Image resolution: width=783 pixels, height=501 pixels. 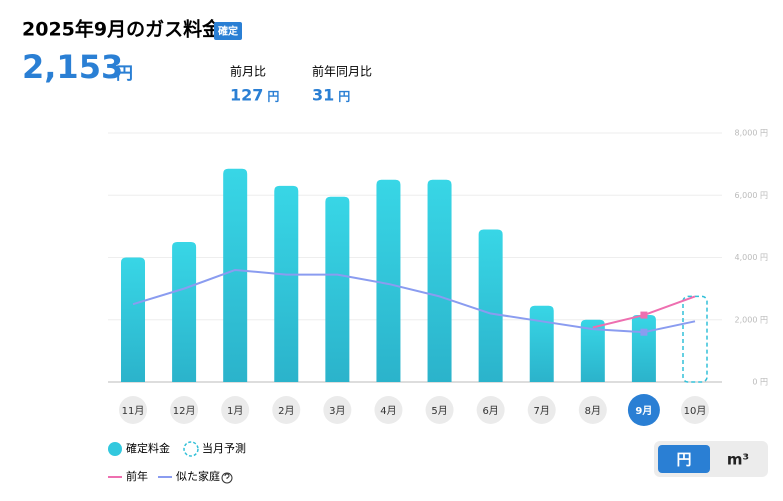 What do you see at coordinates (751, 257) in the screenshot?
I see `y-tick-label: 4,000 円` at bounding box center [751, 257].